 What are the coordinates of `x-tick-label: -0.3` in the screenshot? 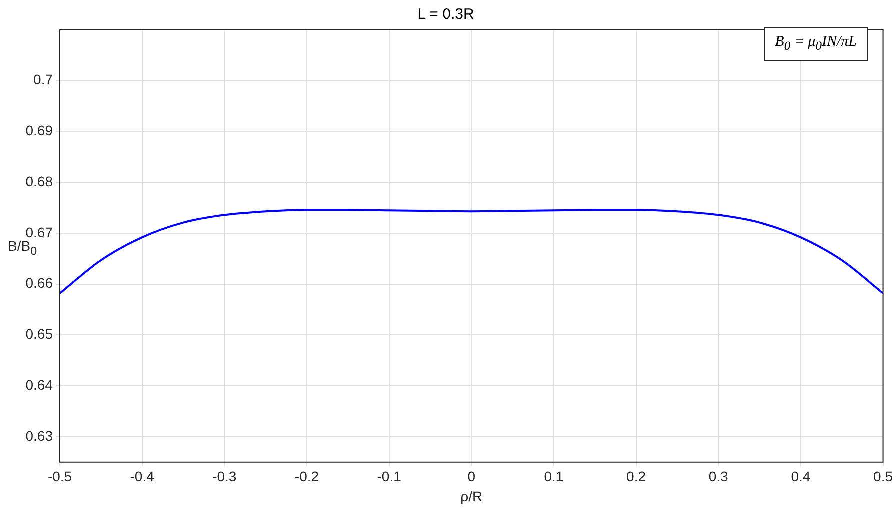 It's located at (224, 476).